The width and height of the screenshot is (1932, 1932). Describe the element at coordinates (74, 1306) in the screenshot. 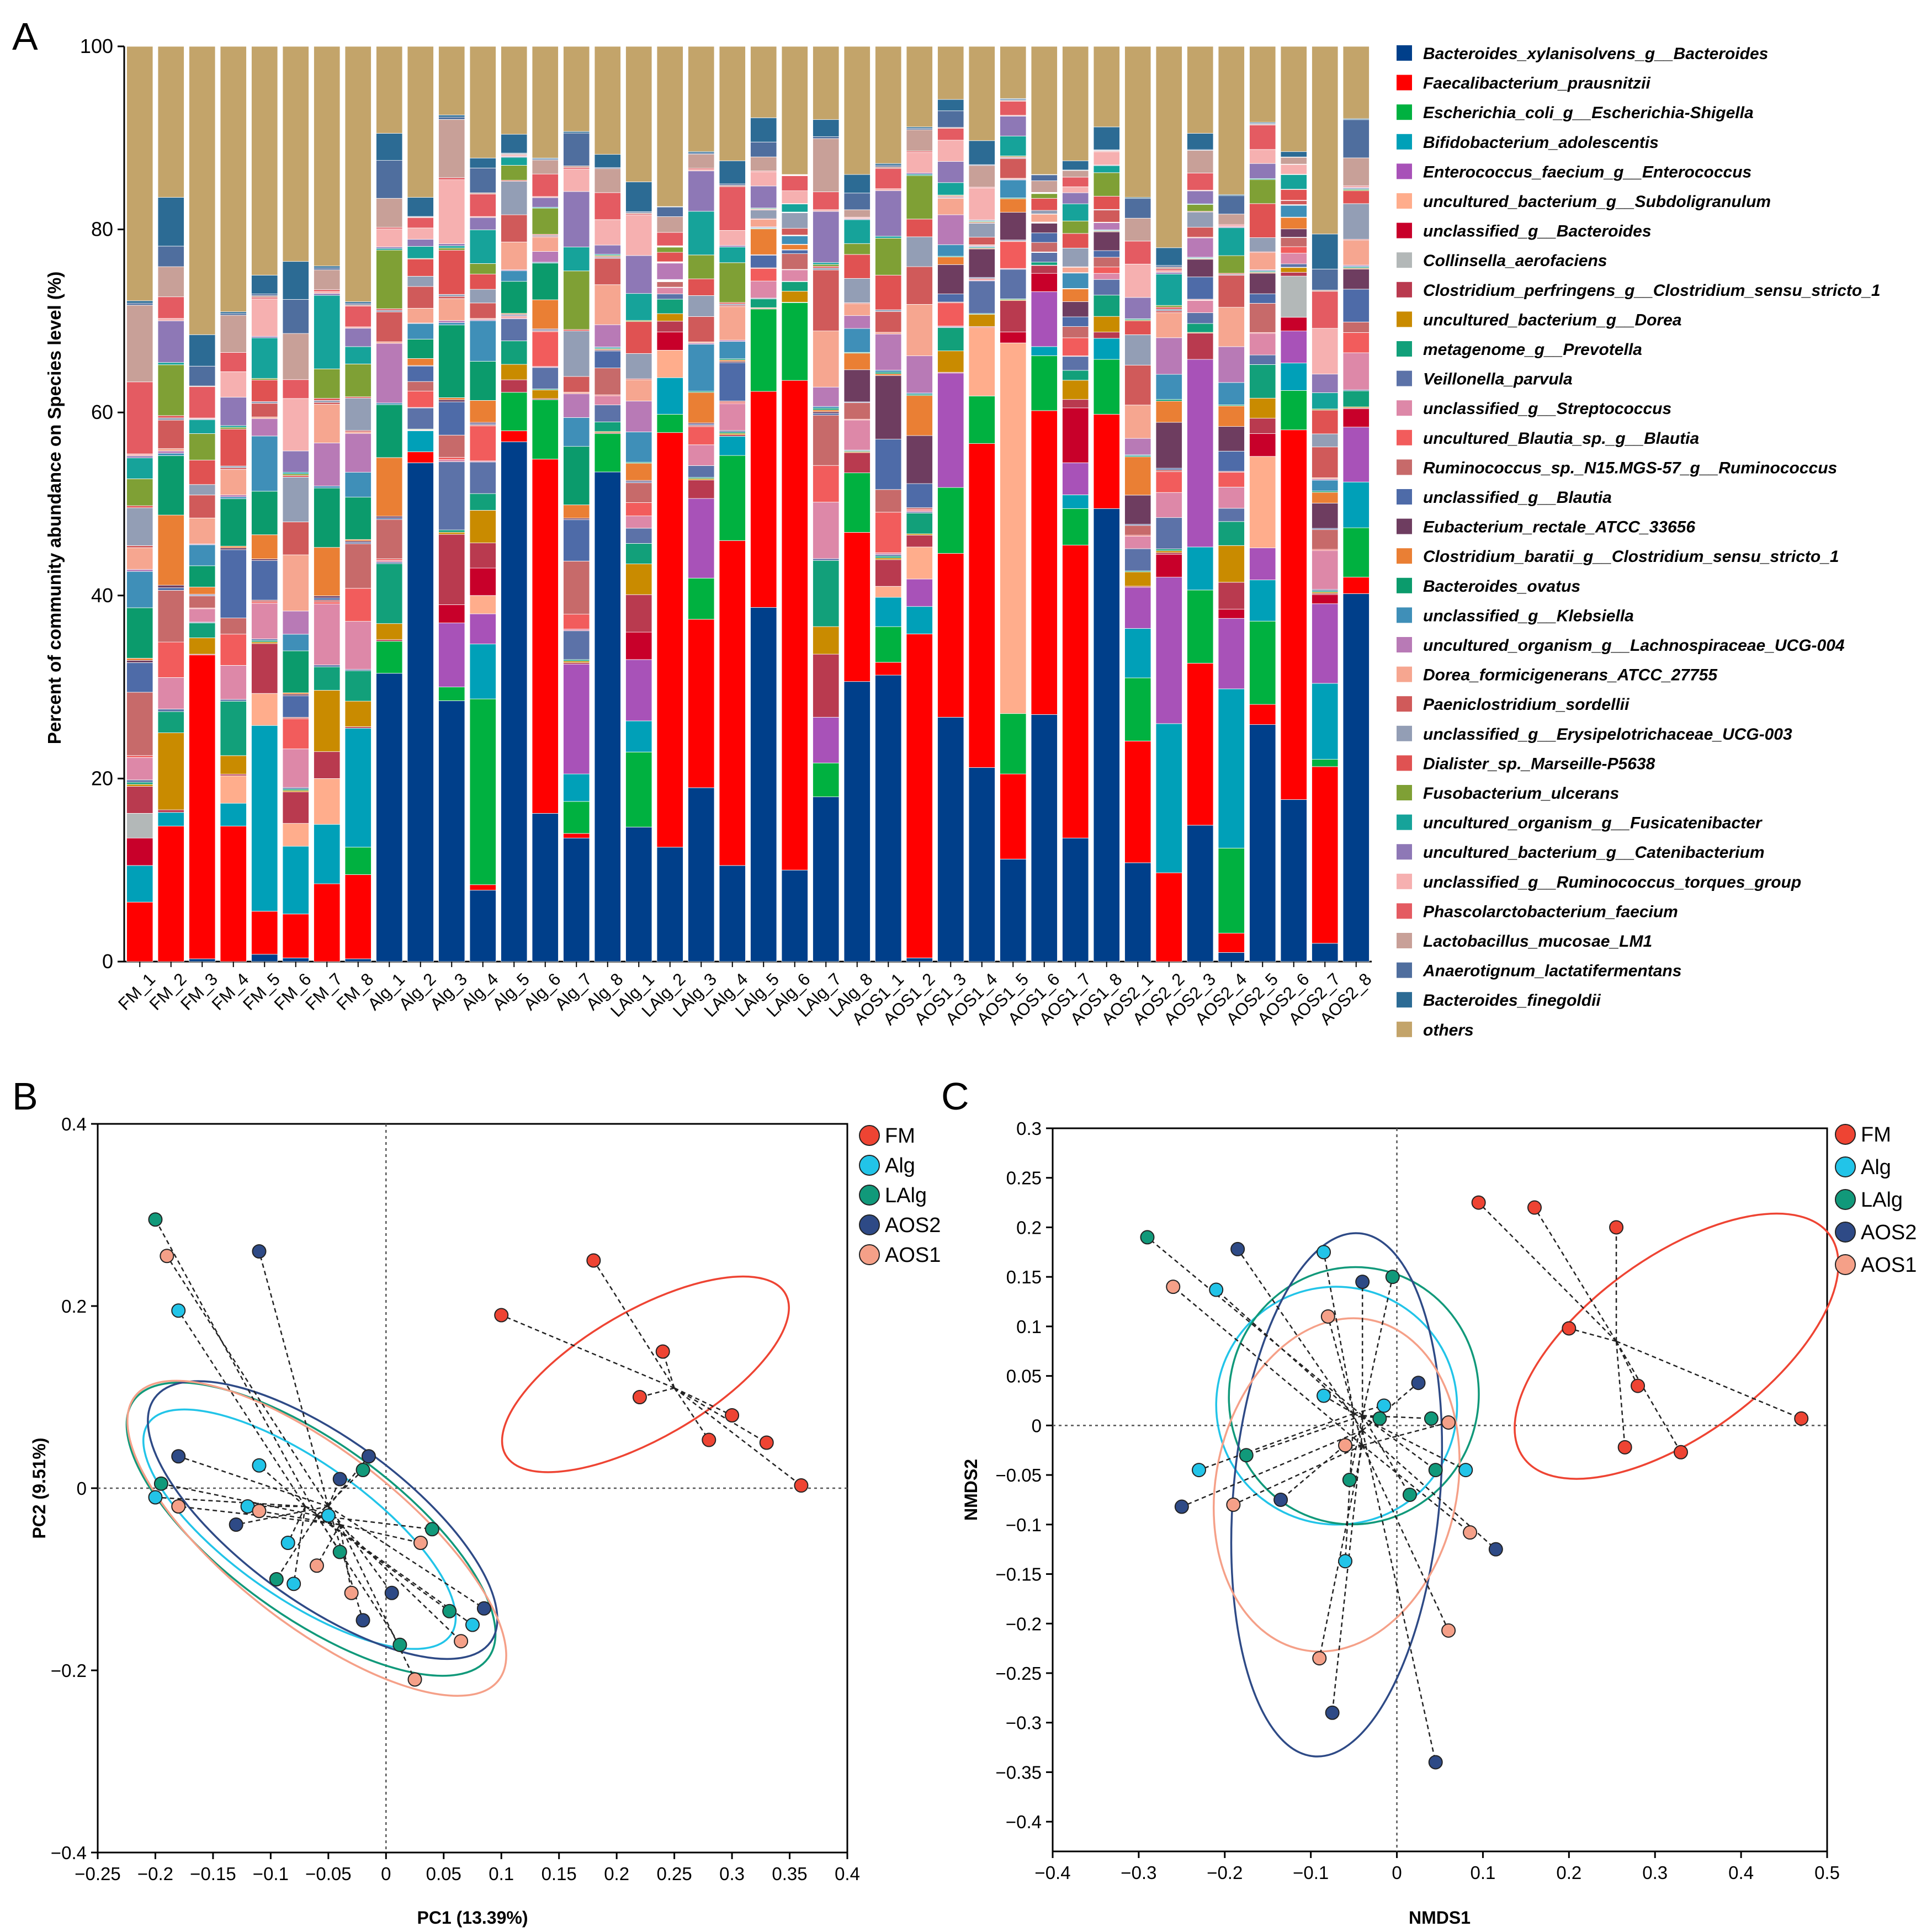

I see `y-tick-label: 0.2` at that location.